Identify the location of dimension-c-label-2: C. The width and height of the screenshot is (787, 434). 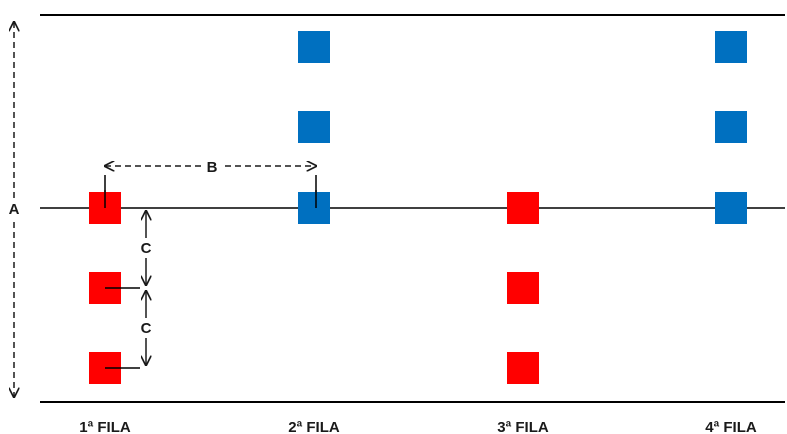
(146, 328).